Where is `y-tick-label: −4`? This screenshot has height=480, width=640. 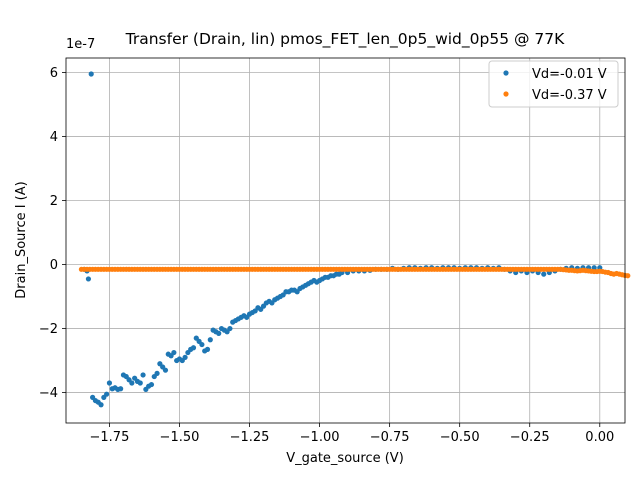 y-tick-label: −4 is located at coordinates (48, 393).